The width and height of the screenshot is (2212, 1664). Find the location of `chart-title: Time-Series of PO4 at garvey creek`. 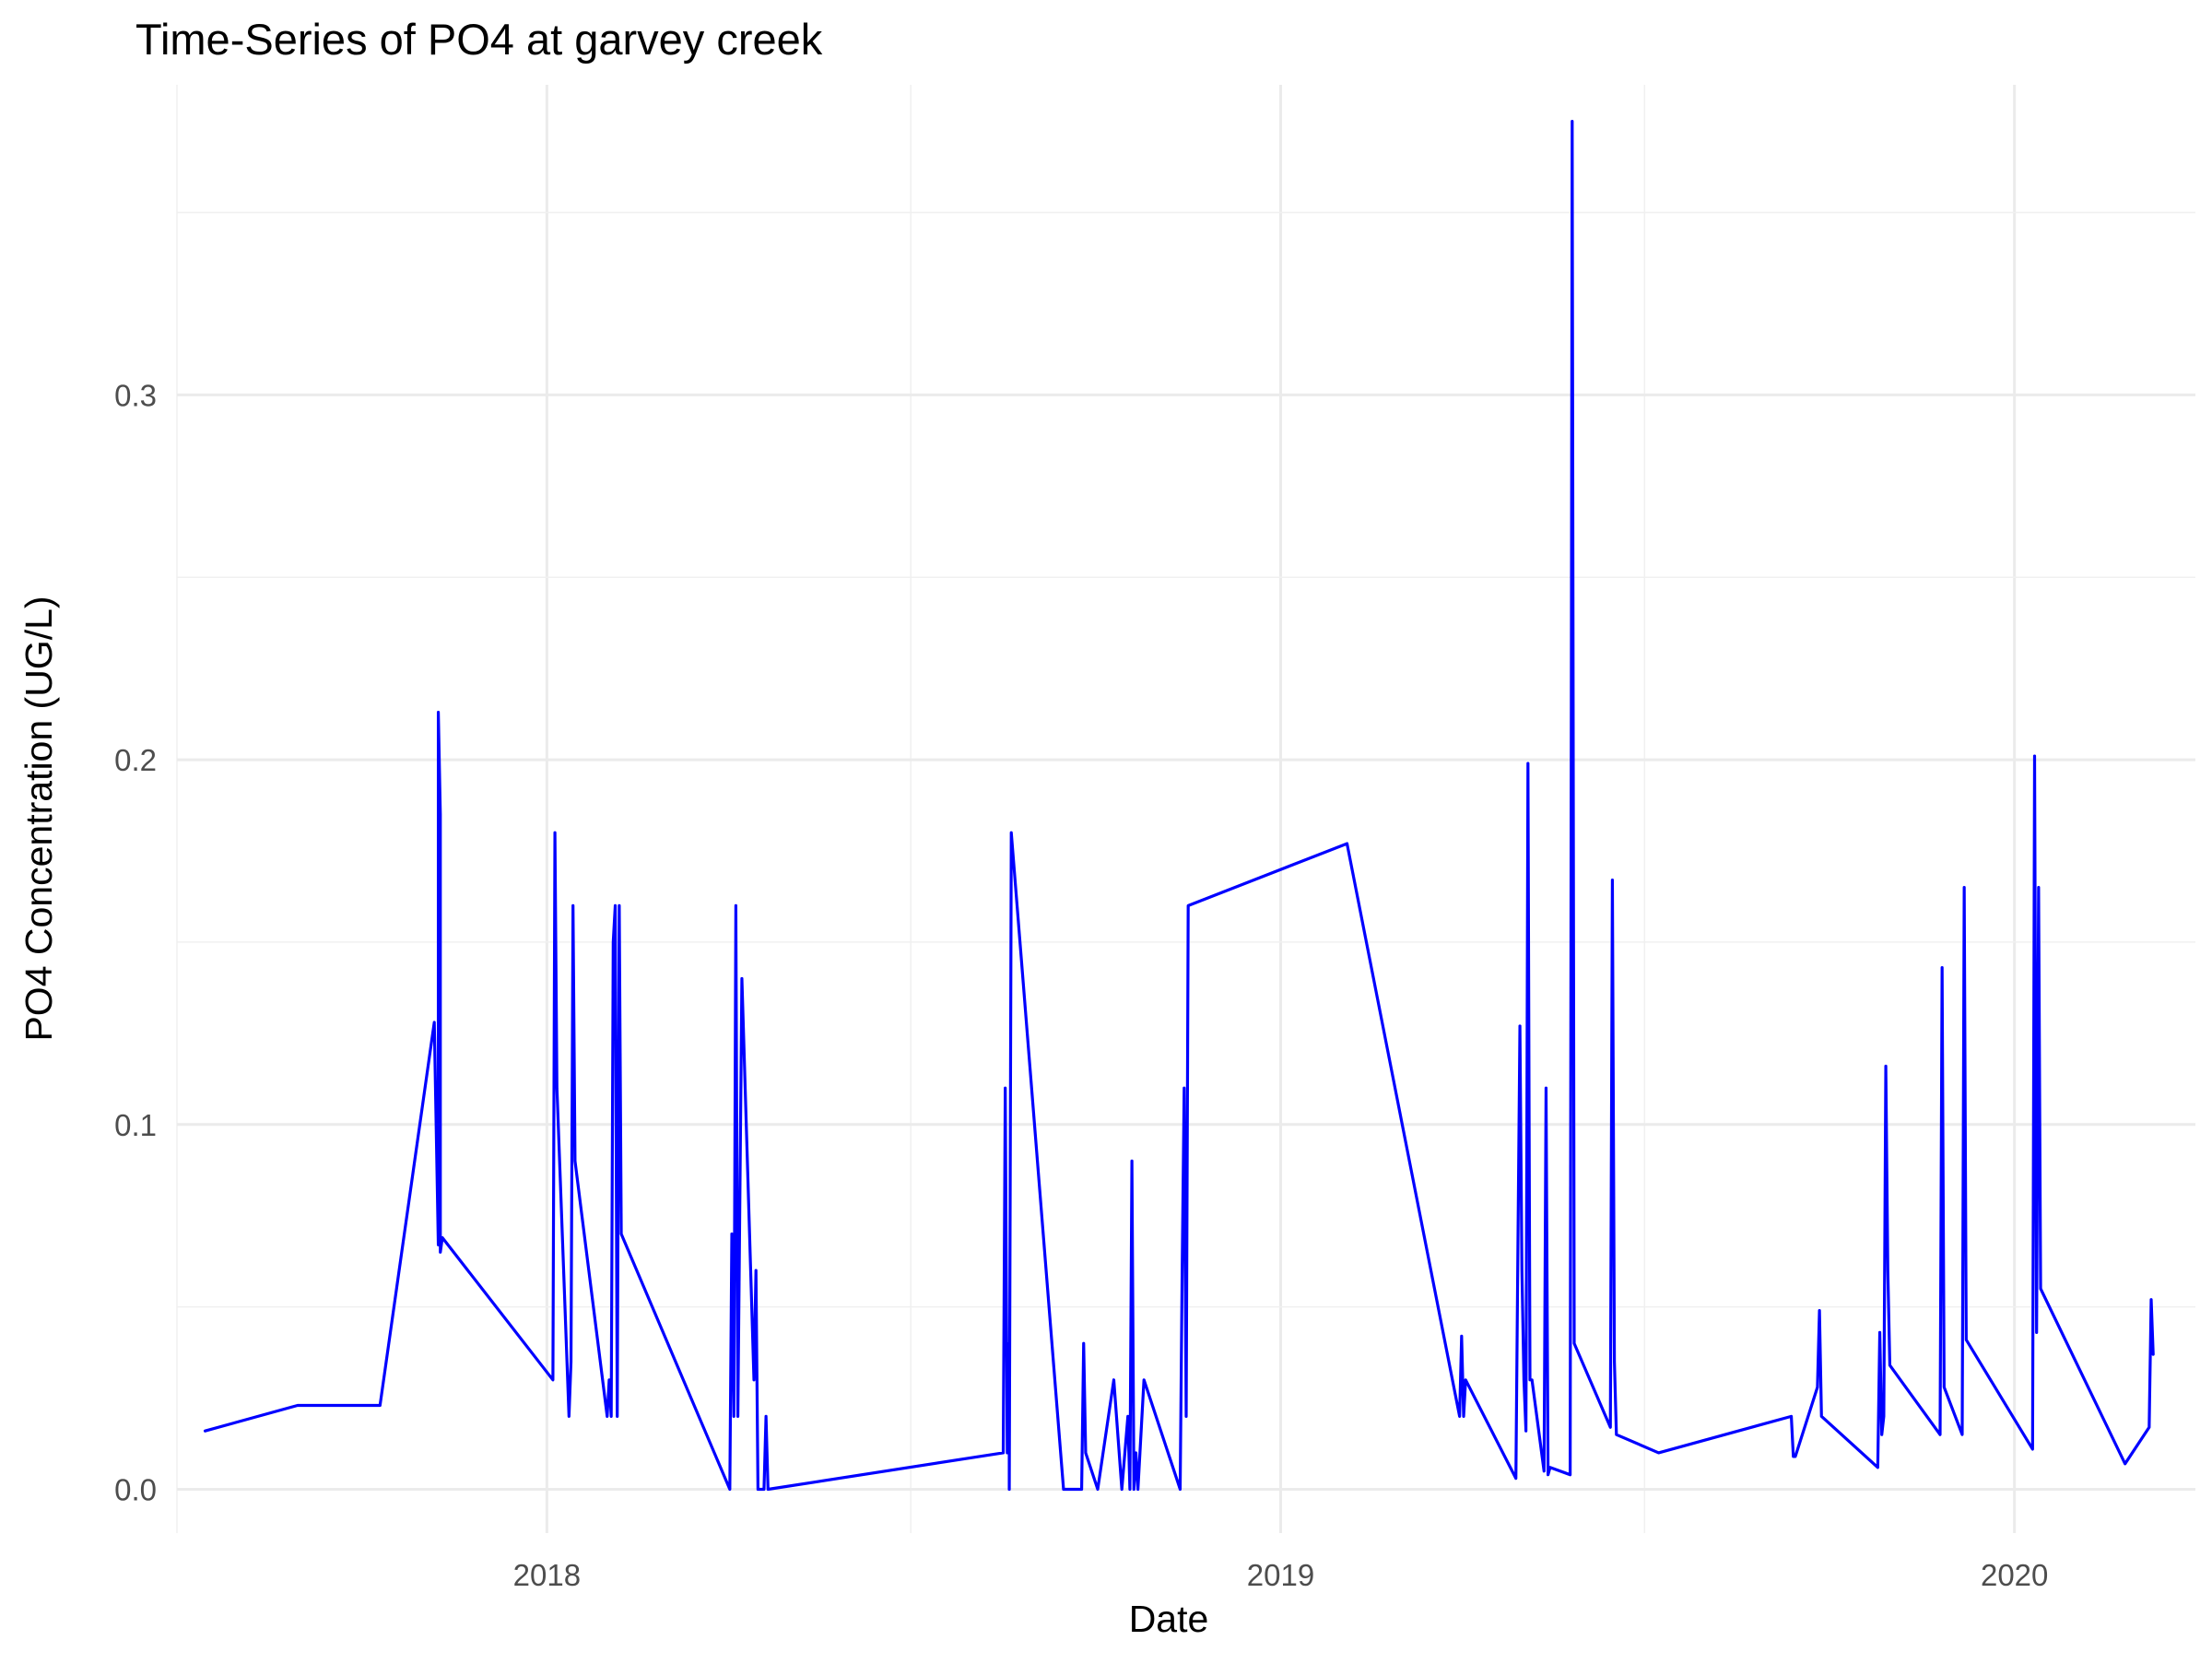

chart-title: Time-Series of PO4 at garvey creek is located at coordinates (479, 39).